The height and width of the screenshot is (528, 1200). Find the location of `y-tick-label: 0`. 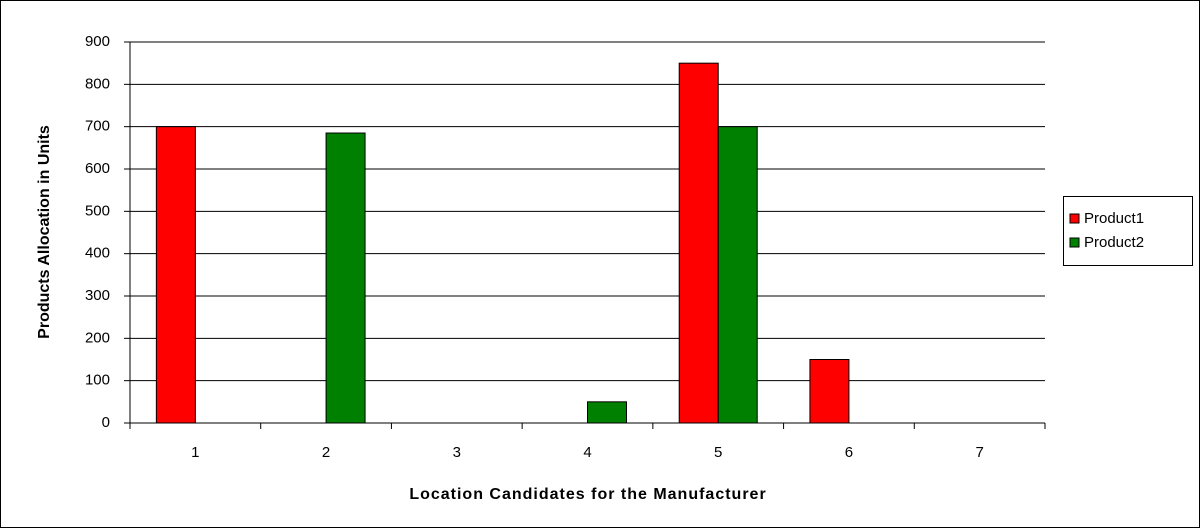

y-tick-label: 0 is located at coordinates (106, 422).